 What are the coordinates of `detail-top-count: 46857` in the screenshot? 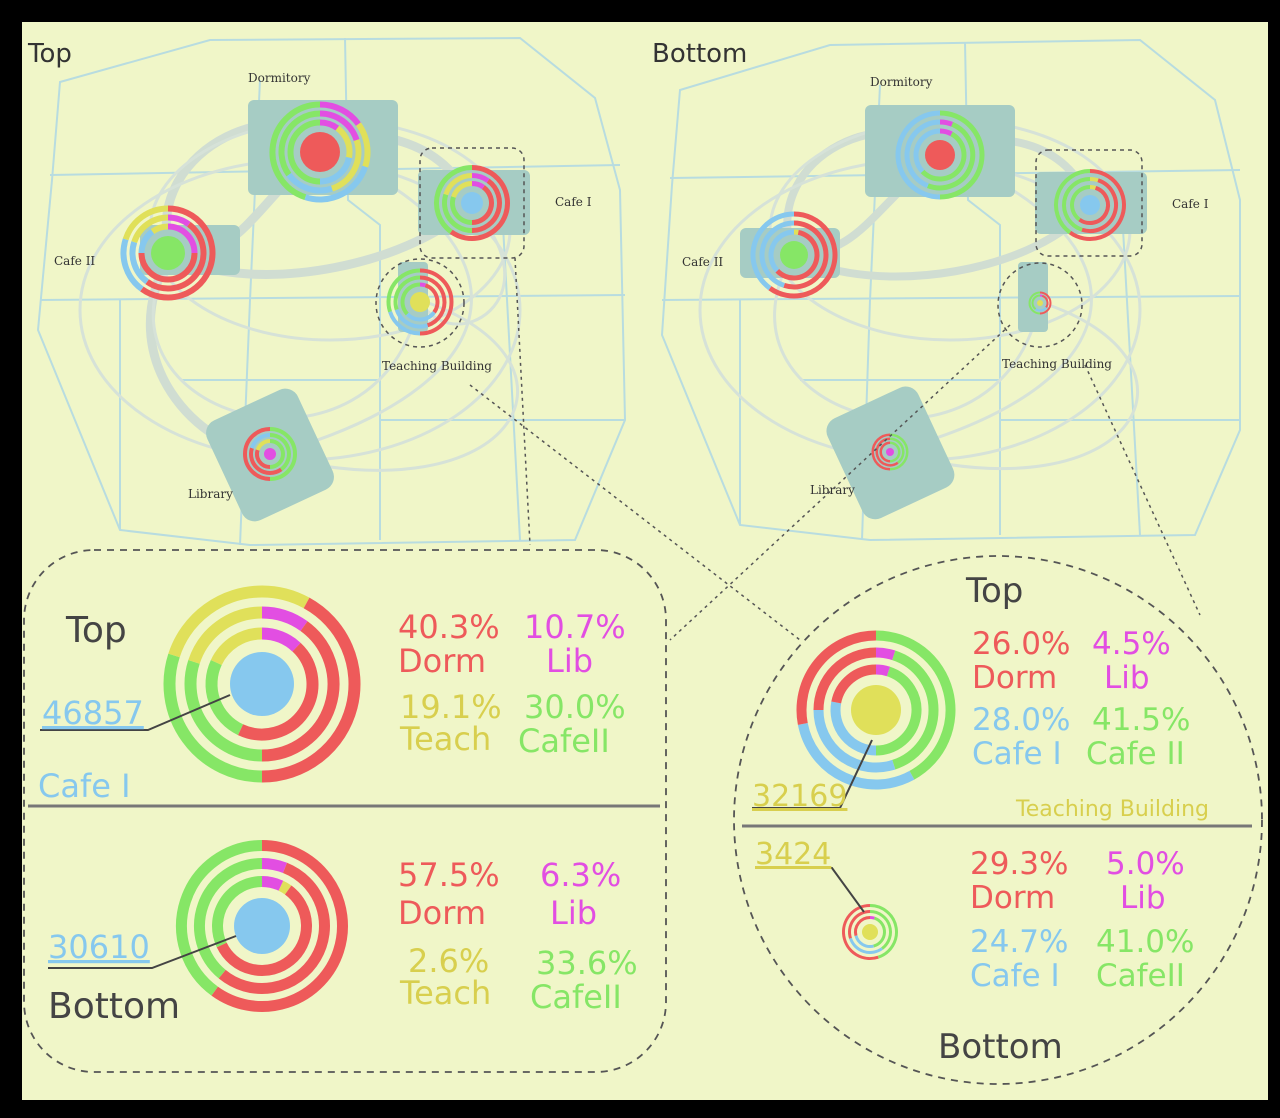 It's located at (93, 713).